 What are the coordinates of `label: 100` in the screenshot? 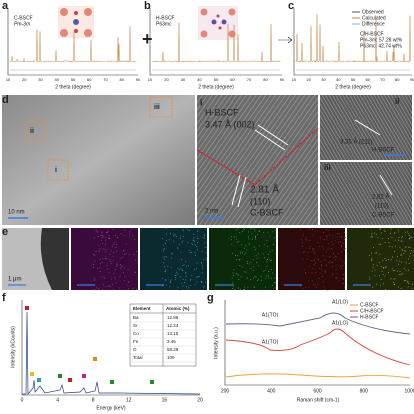 It's located at (171, 357).